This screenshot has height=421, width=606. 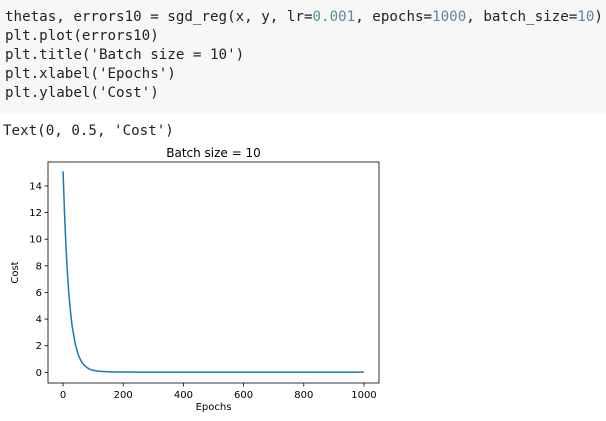 What do you see at coordinates (88, 131) in the screenshot?
I see `output-text: Text(0, 0.5, 'Cost')` at bounding box center [88, 131].